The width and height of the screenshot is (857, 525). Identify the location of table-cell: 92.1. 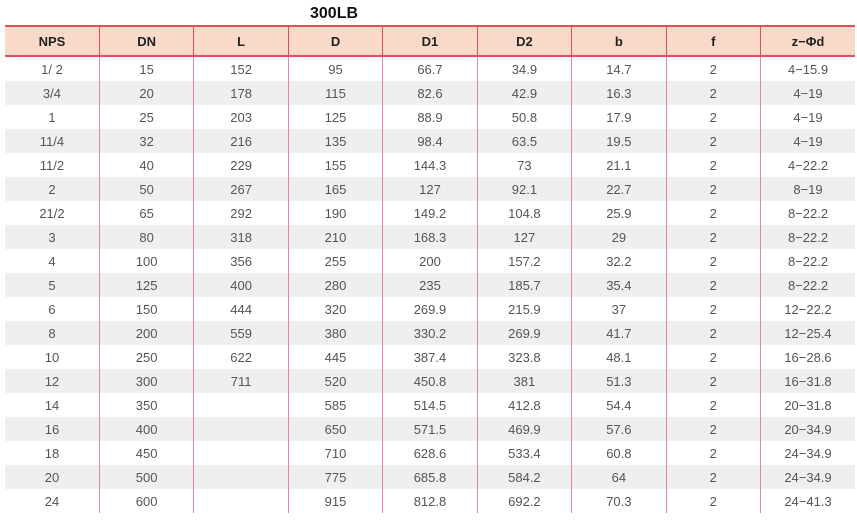
(524, 189).